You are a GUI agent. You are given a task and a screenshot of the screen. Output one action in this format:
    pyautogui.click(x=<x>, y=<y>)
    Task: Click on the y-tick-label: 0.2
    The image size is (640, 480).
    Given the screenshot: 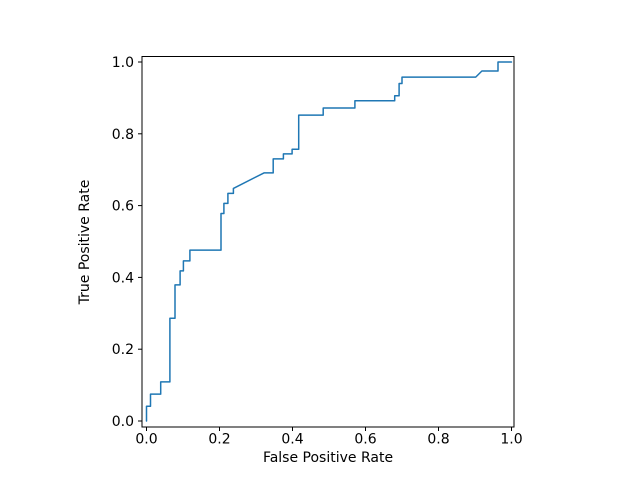 What is the action you would take?
    pyautogui.click(x=123, y=350)
    